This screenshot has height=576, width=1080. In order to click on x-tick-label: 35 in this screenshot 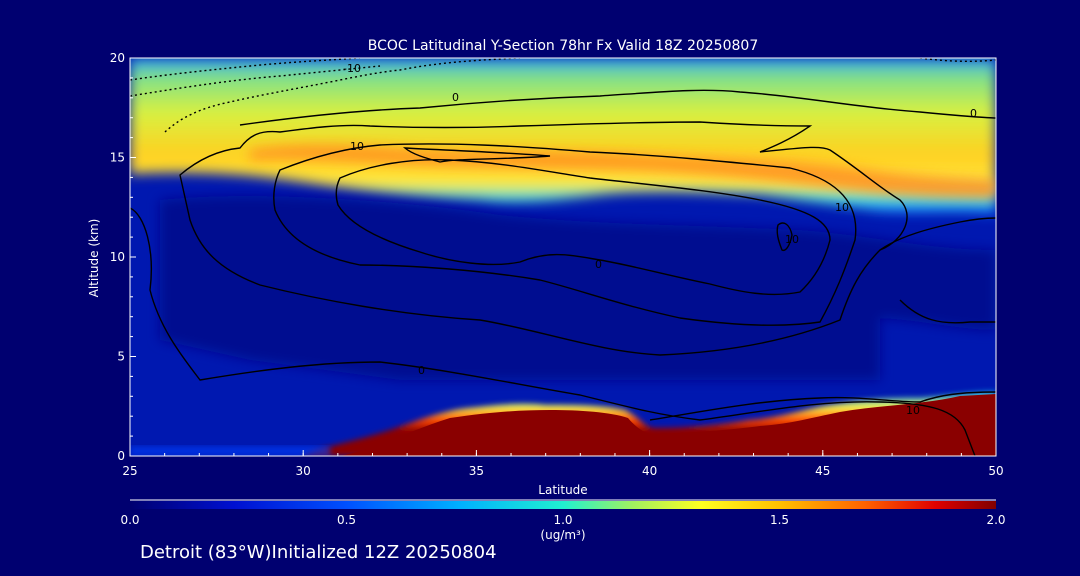, I will do `click(476, 471)`.